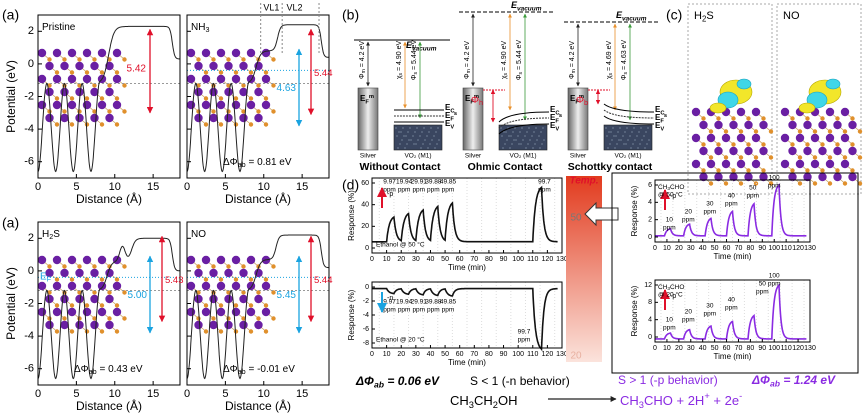  What do you see at coordinates (744, 84) in the screenshot?
I see `charge-density` at bounding box center [744, 84].